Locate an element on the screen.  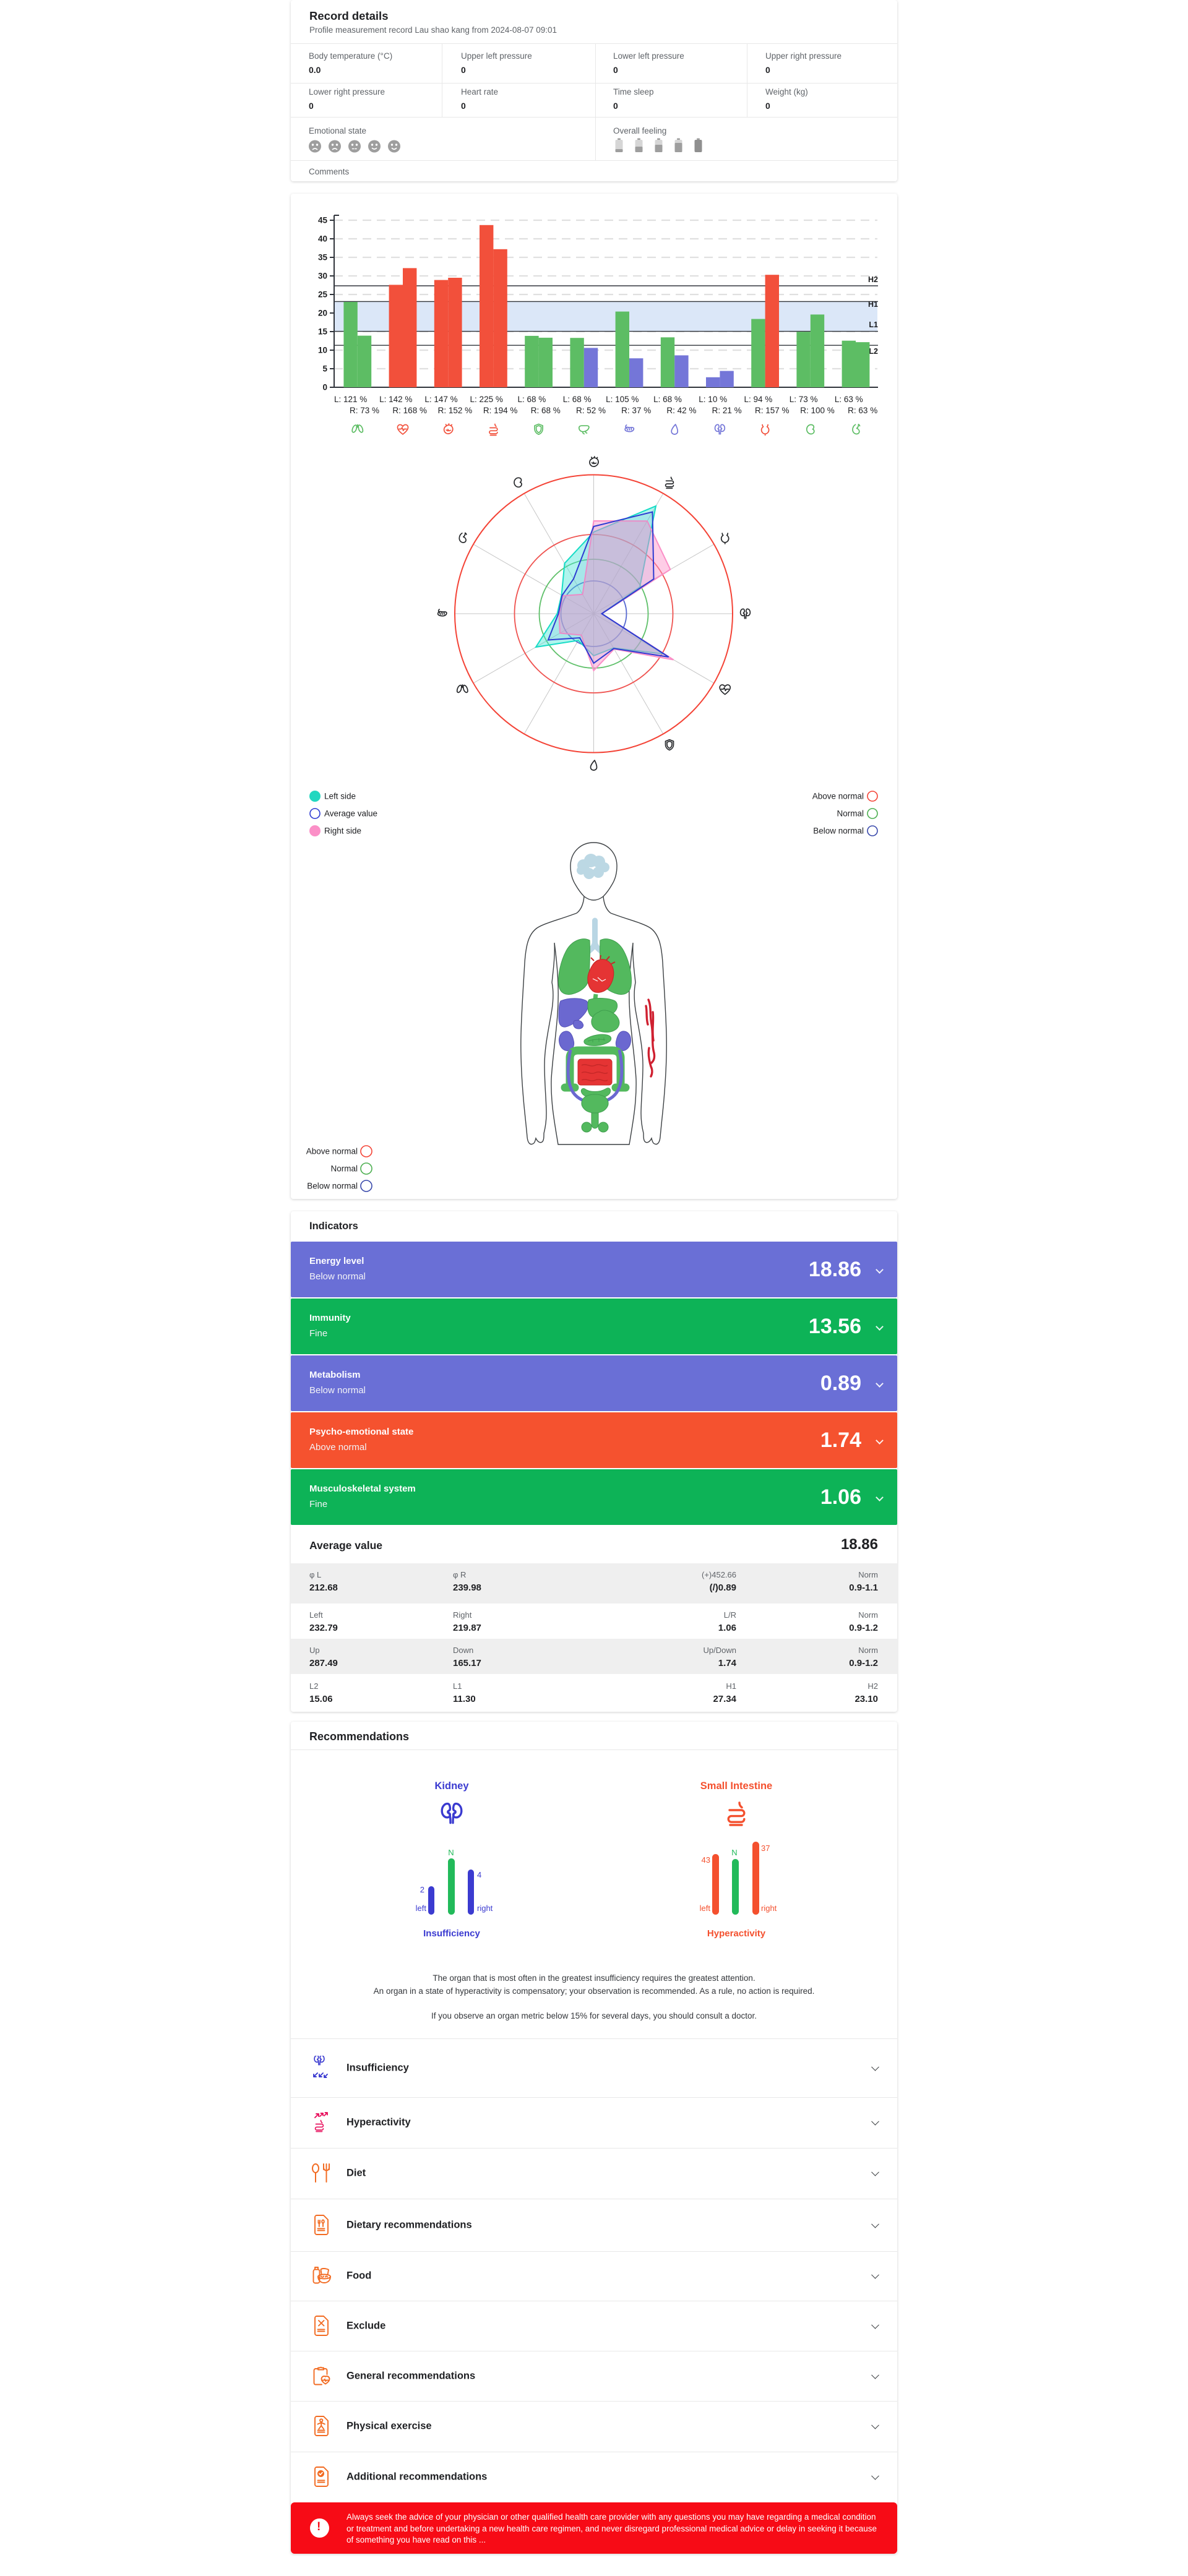
svg-text: 45 is located at coordinates (323, 220).